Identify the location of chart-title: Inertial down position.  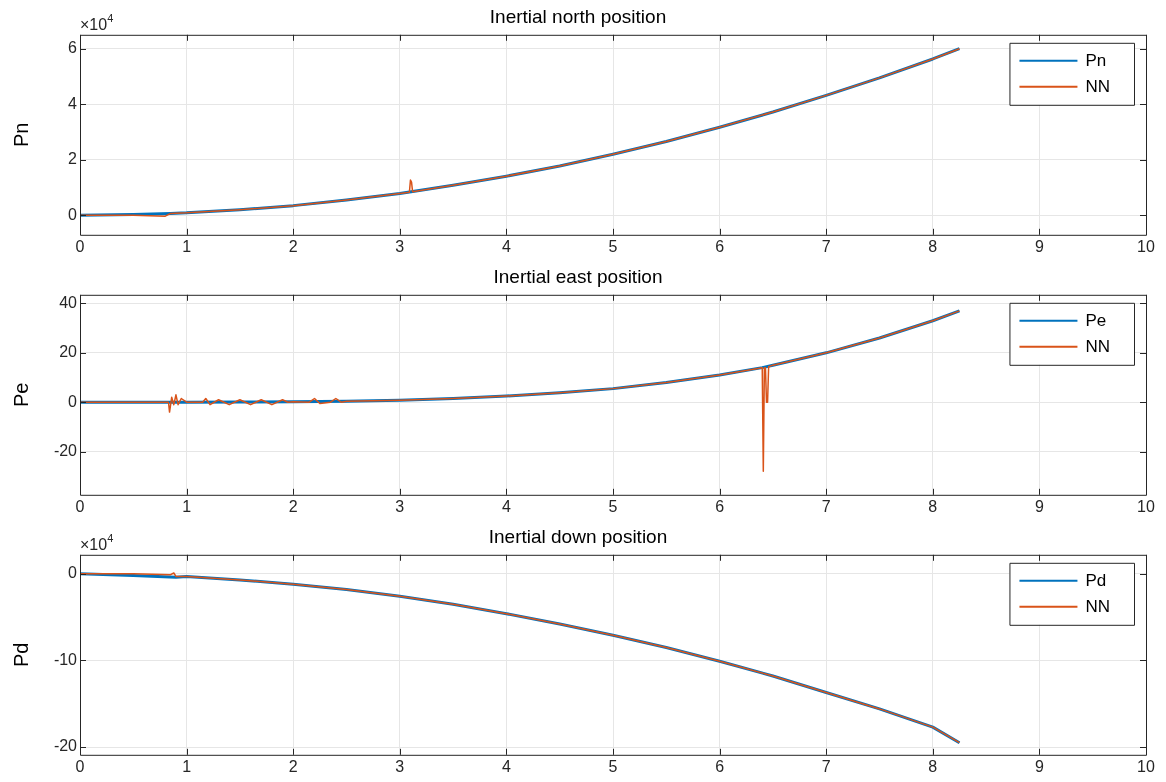
(578, 536).